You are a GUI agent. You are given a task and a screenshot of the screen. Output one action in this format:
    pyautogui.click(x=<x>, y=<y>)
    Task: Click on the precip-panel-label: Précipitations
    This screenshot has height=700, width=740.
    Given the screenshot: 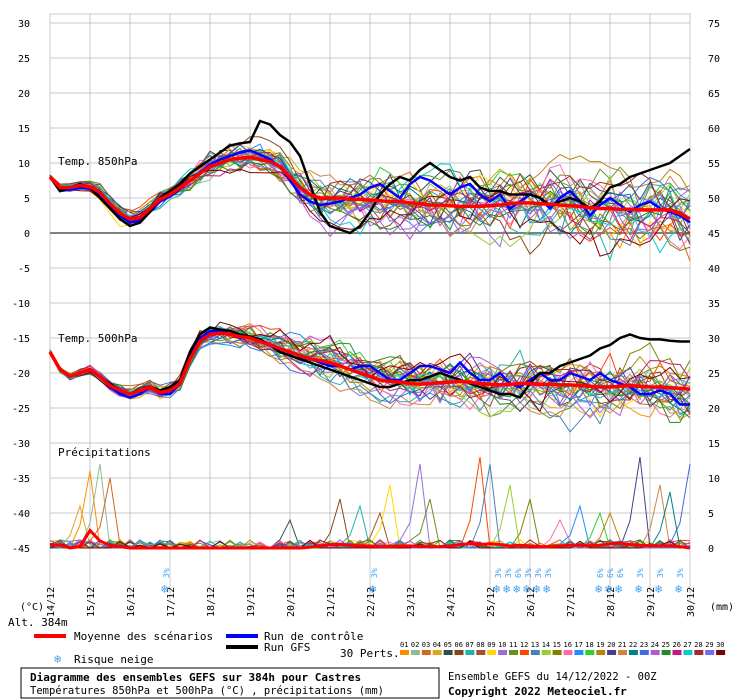 What is the action you would take?
    pyautogui.click(x=104, y=452)
    